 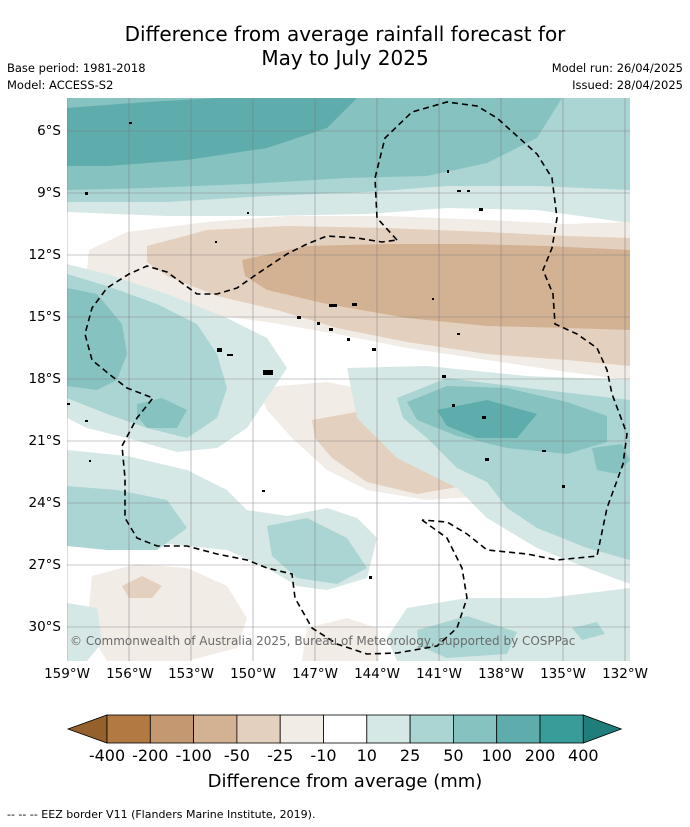 What do you see at coordinates (45, 317) in the screenshot?
I see `y-tick-15s: 15°S` at bounding box center [45, 317].